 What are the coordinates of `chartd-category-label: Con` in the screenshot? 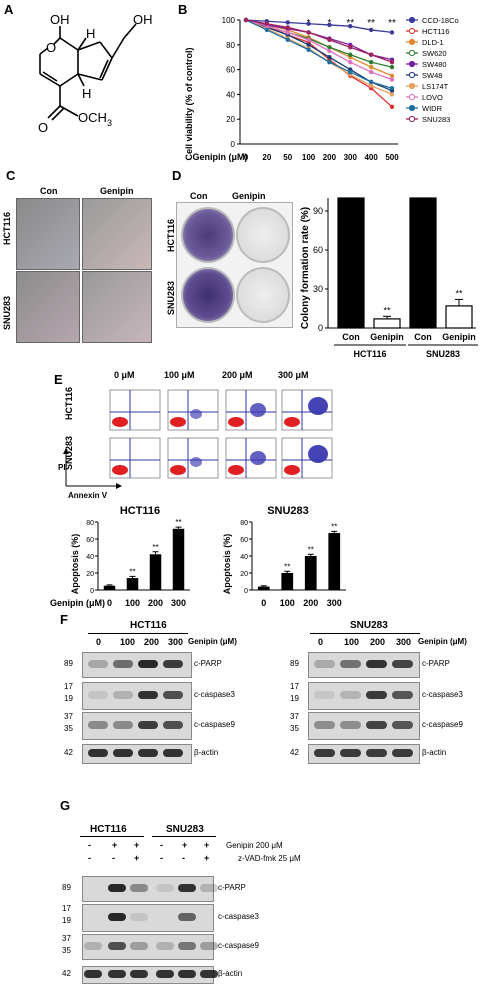 It's located at (423, 337).